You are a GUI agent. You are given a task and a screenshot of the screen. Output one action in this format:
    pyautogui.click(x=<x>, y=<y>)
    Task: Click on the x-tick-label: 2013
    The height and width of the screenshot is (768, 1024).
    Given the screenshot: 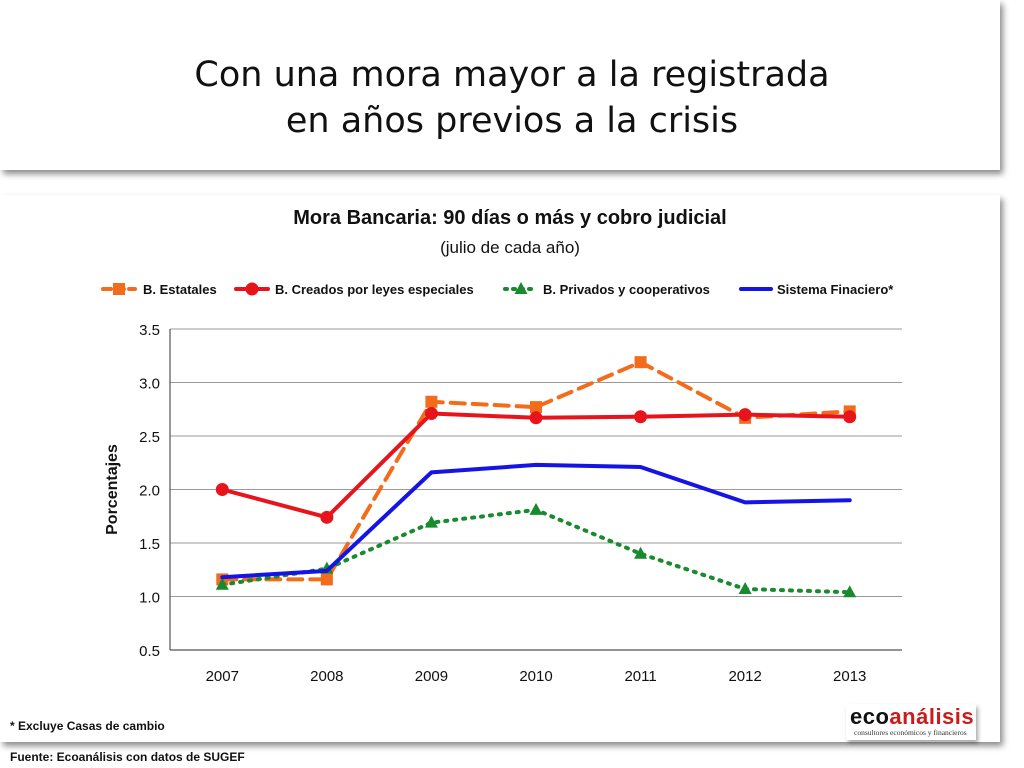 What is the action you would take?
    pyautogui.click(x=849, y=676)
    